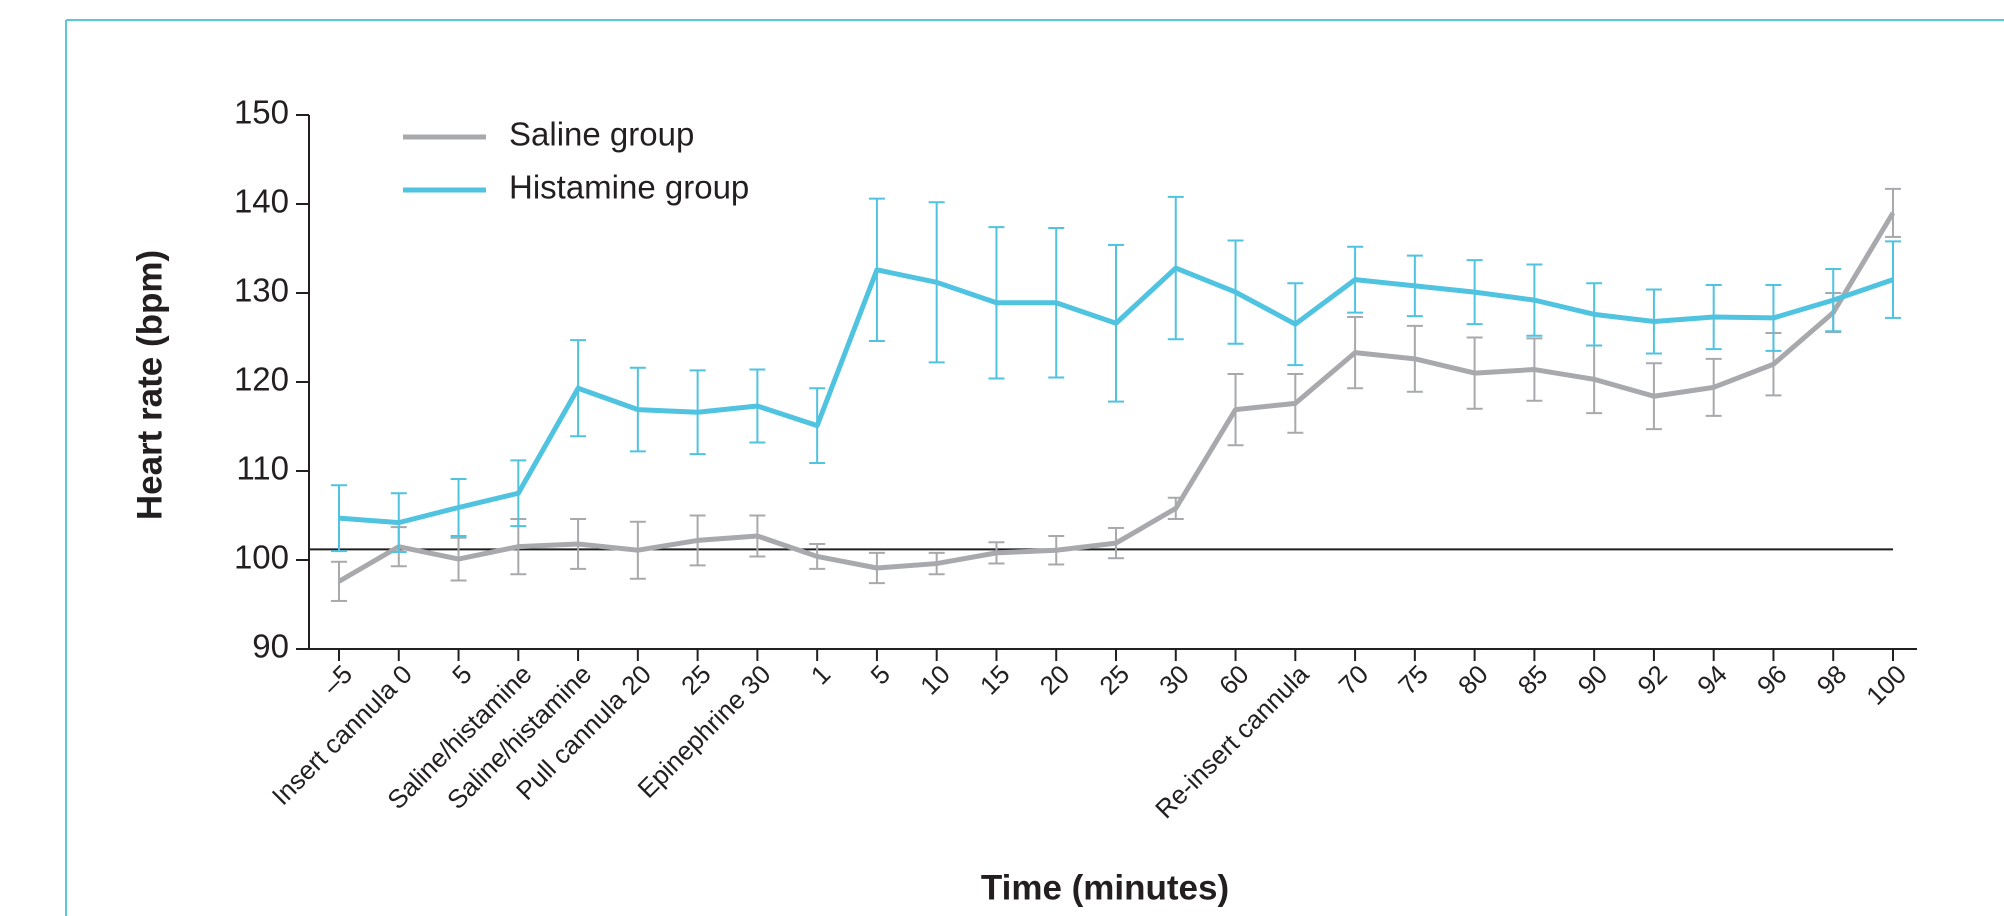 The width and height of the screenshot is (2004, 916). Describe the element at coordinates (1533, 680) in the screenshot. I see `x-tick-label: 85` at that location.